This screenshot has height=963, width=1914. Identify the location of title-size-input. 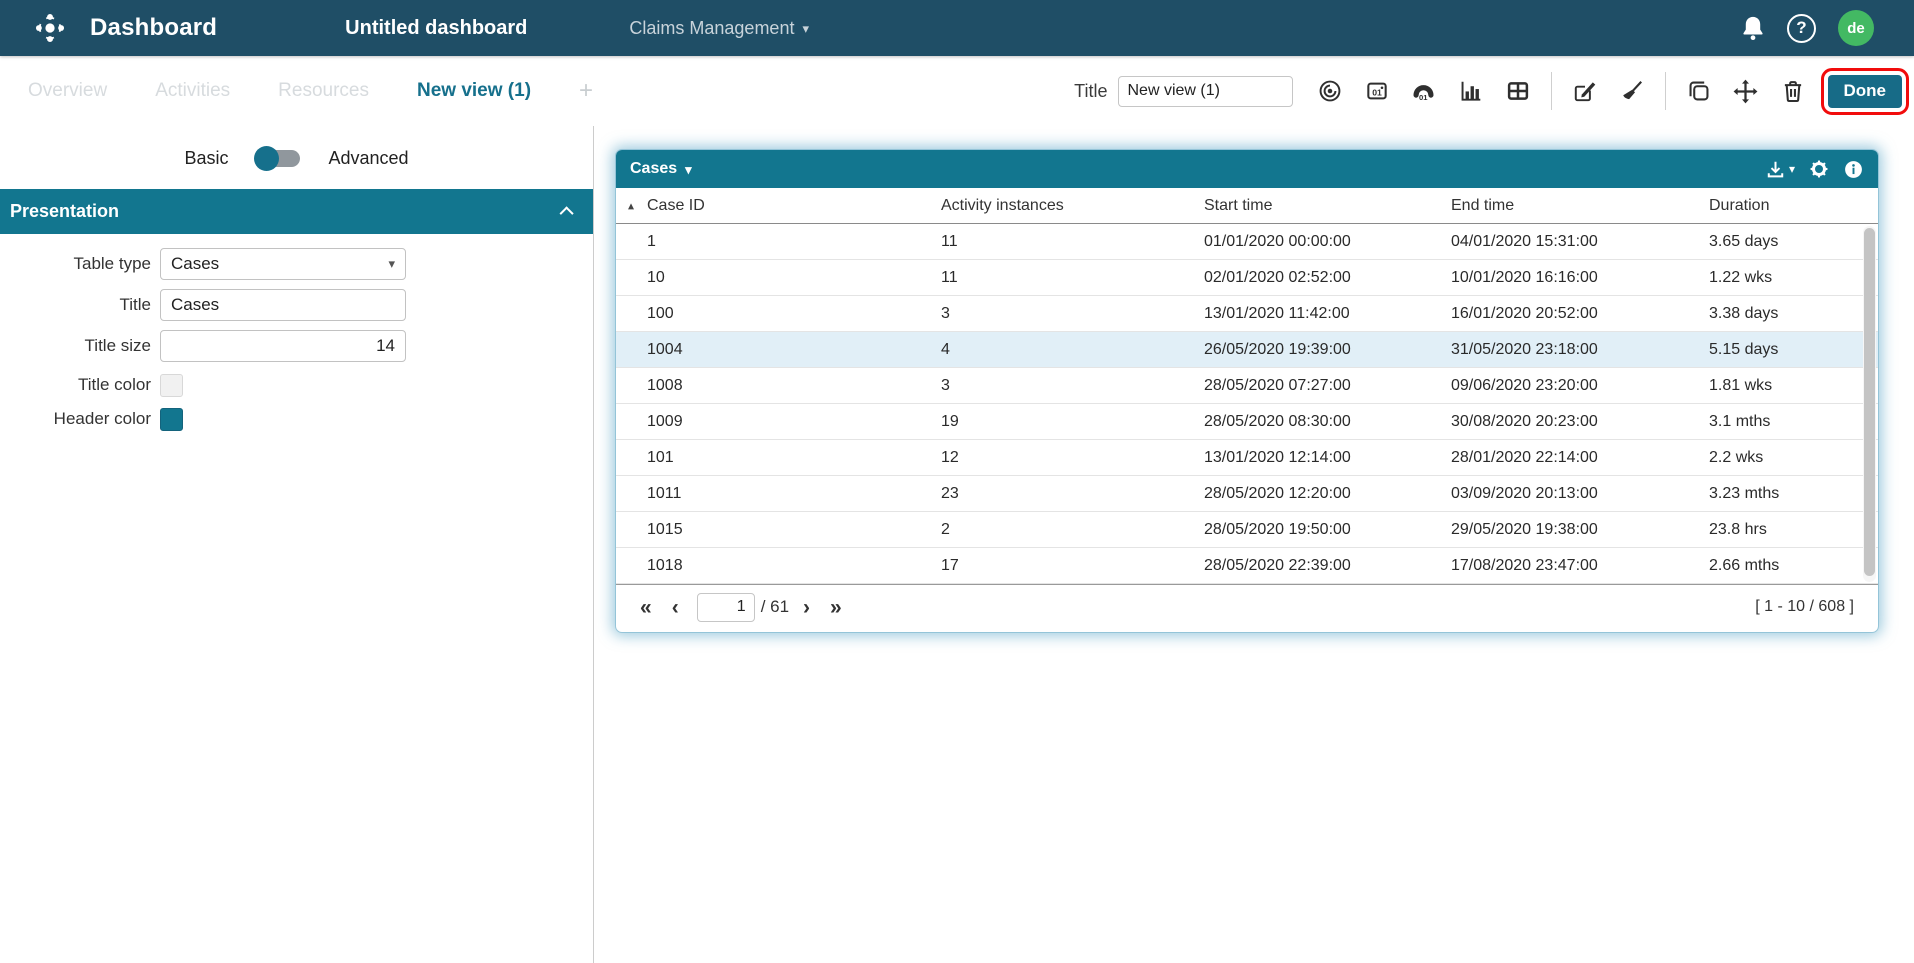
(283, 346).